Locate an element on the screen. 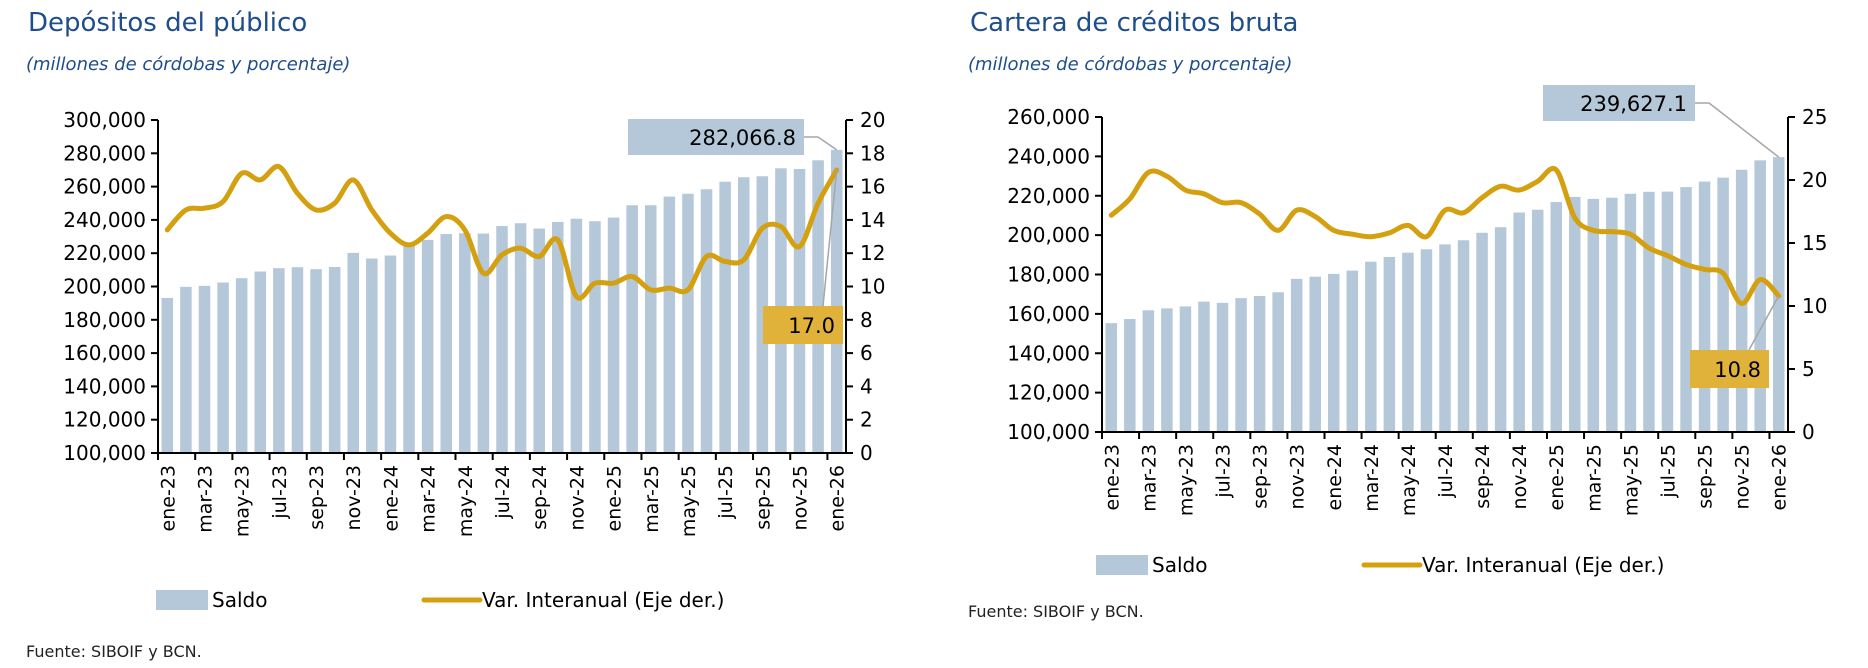  callout-leader is located at coordinates (1744, 130).